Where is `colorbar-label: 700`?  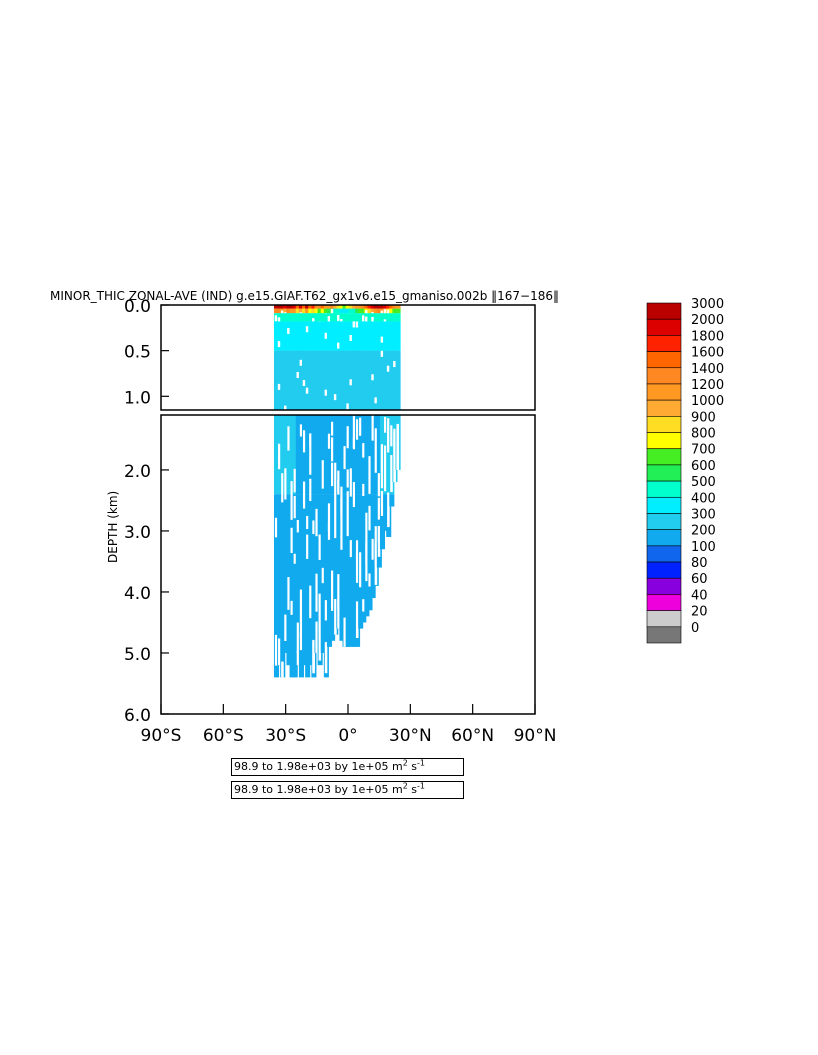
colorbar-label: 700 is located at coordinates (703, 450).